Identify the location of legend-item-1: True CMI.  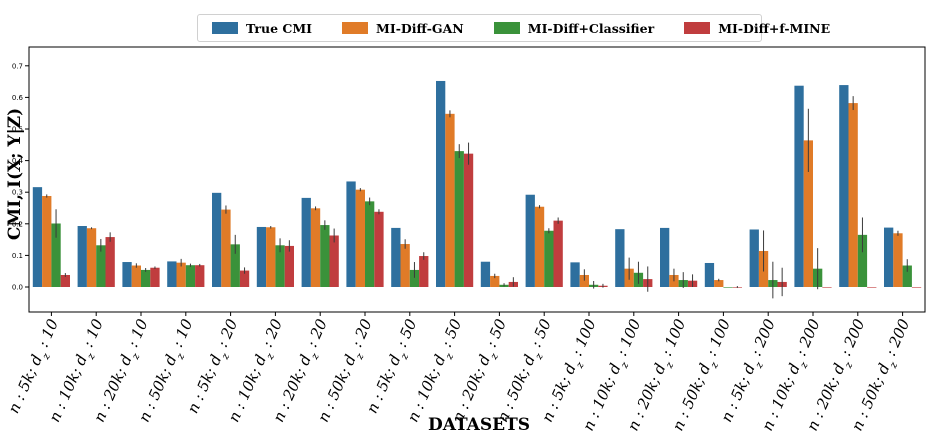
(262, 28).